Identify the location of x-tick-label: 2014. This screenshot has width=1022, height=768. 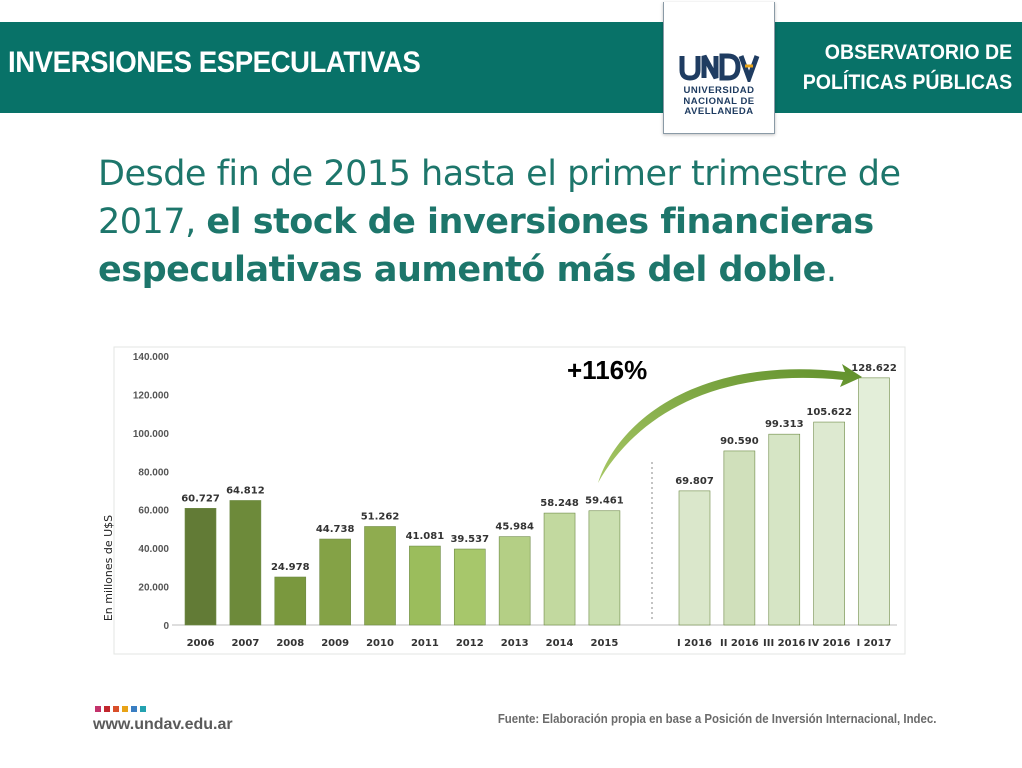
(560, 643).